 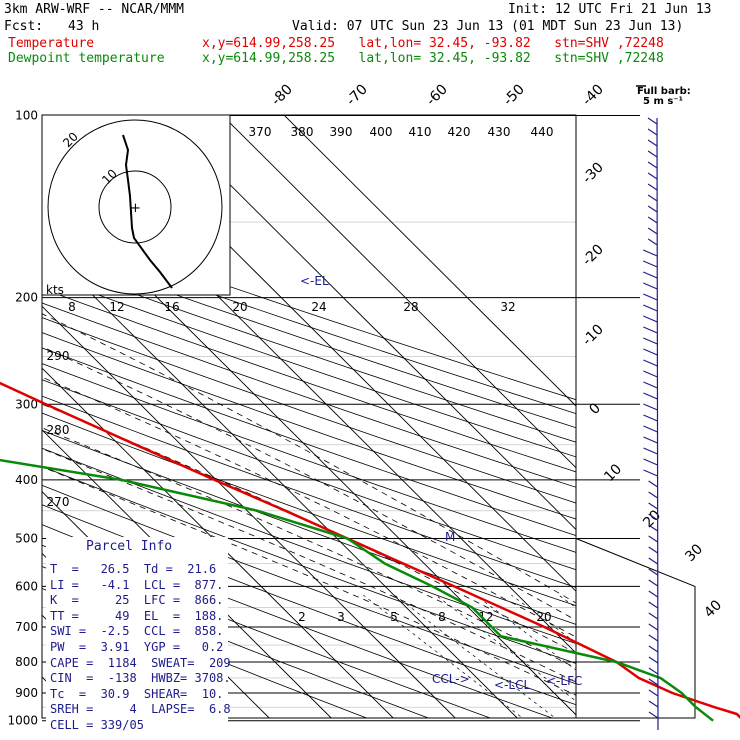 What do you see at coordinates (137, 615) in the screenshot?
I see `parcel-info-row: TT = 49 EL = 188.` at bounding box center [137, 615].